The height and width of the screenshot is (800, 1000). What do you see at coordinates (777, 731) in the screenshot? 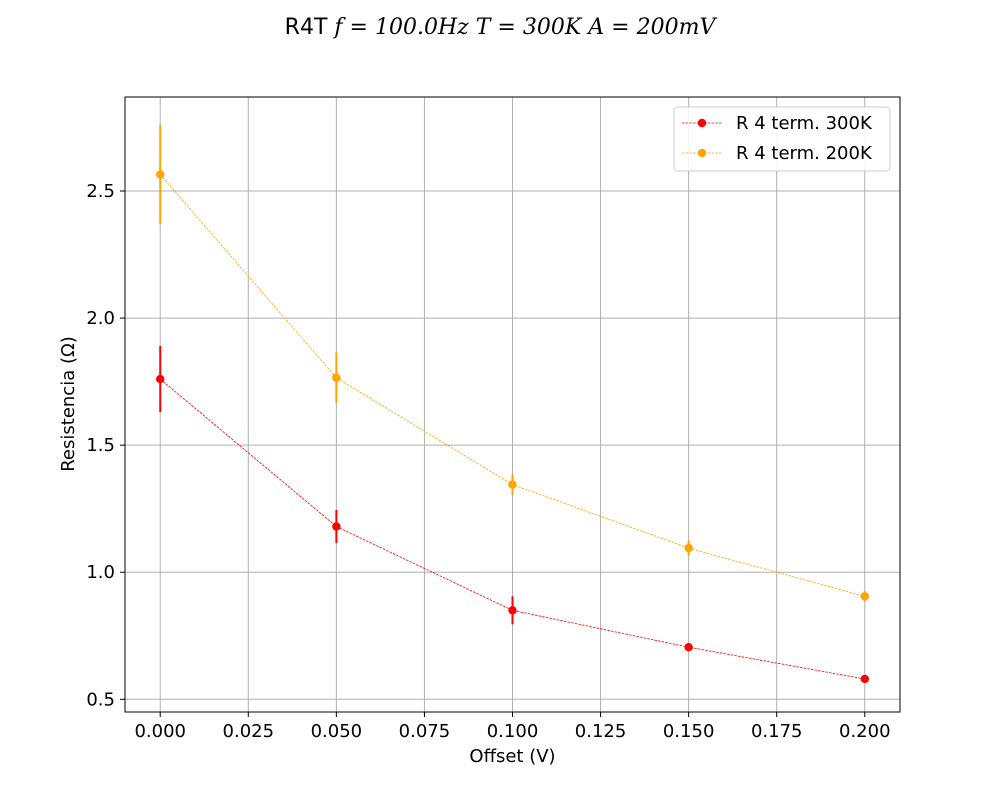
I see `x-tick-label: 0.175` at bounding box center [777, 731].